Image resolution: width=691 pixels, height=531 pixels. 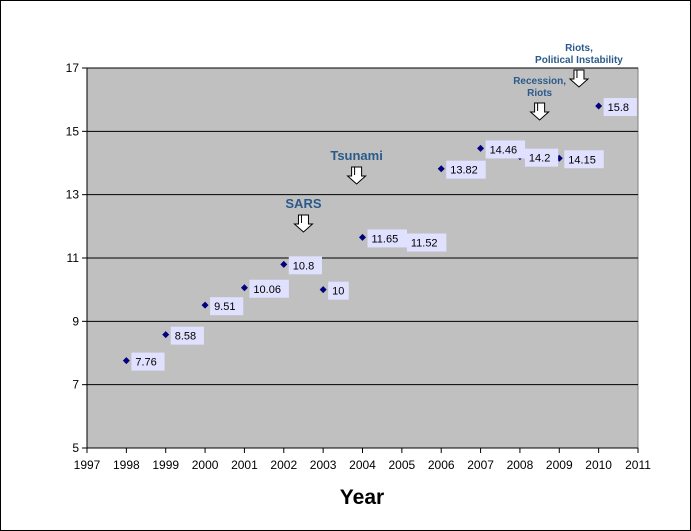 What do you see at coordinates (126, 465) in the screenshot?
I see `x-tick-label: 1998` at bounding box center [126, 465].